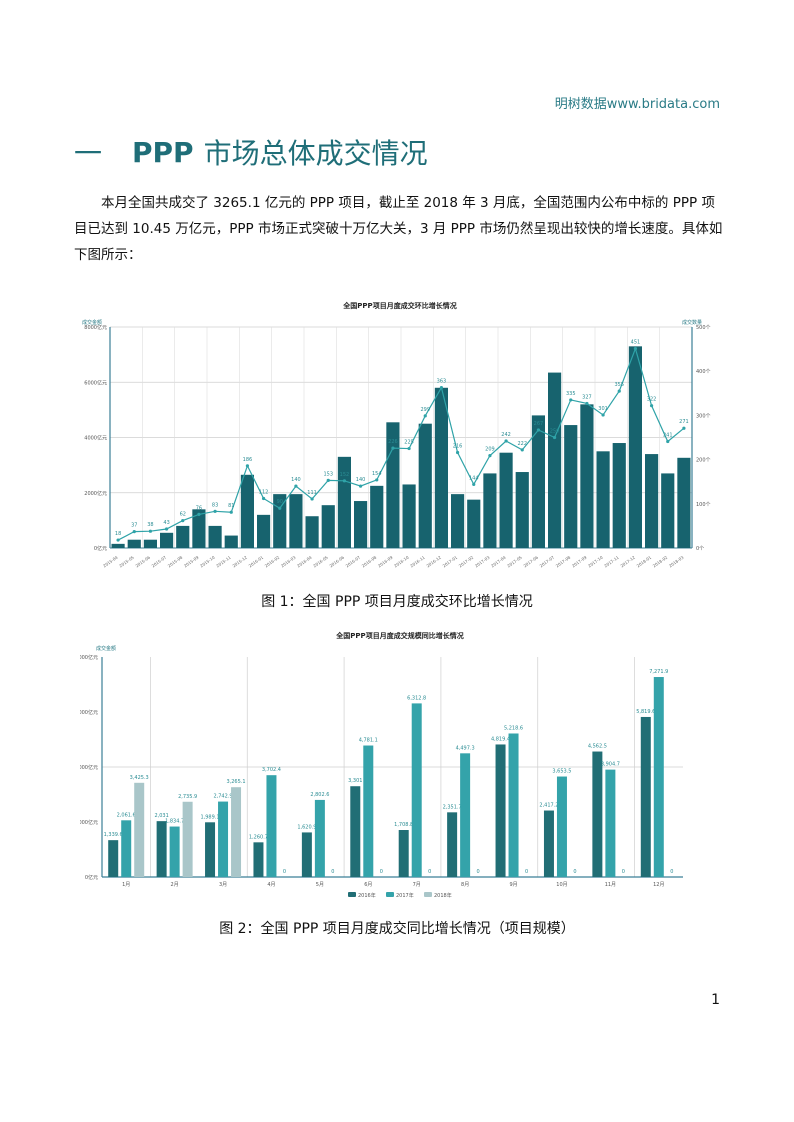 This screenshot has width=794, height=1122. What do you see at coordinates (513, 885) in the screenshot?
I see `chart2-x-label: 9月` at bounding box center [513, 885].